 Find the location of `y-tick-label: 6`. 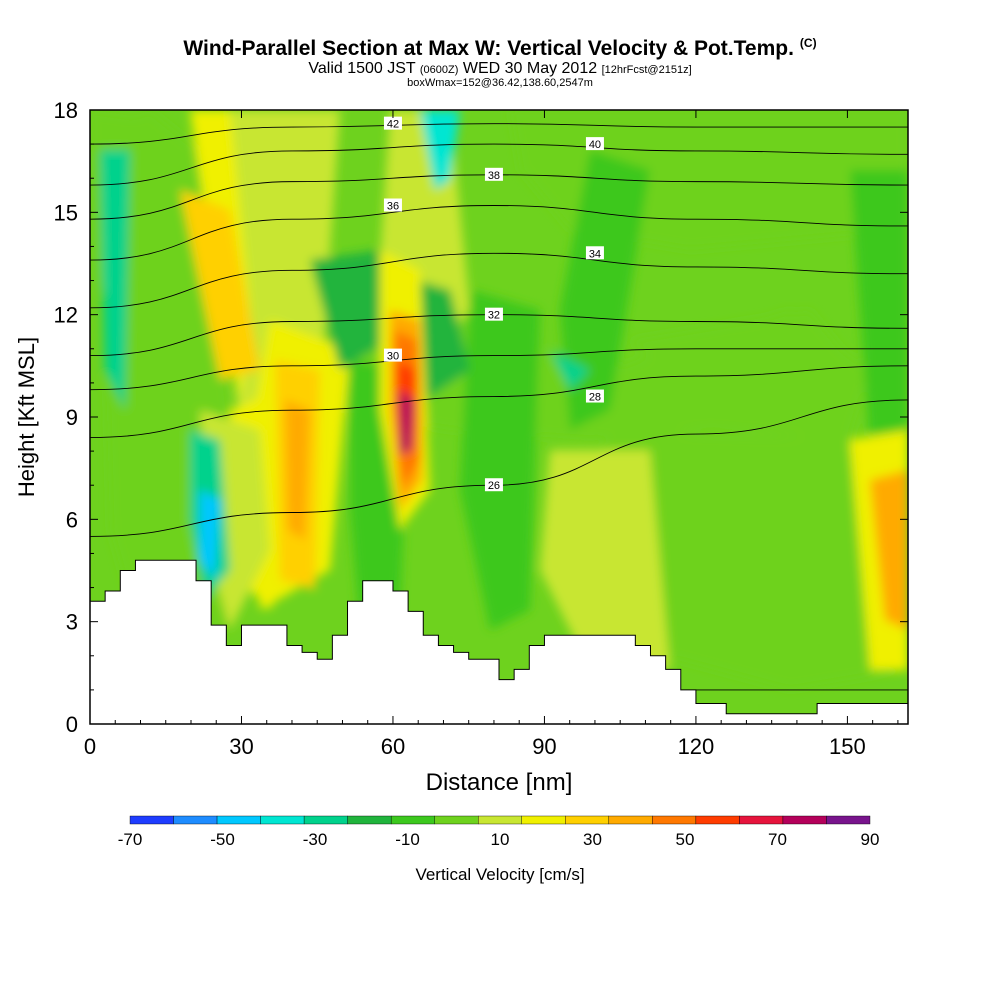

y-tick-label: 6 is located at coordinates (72, 519).